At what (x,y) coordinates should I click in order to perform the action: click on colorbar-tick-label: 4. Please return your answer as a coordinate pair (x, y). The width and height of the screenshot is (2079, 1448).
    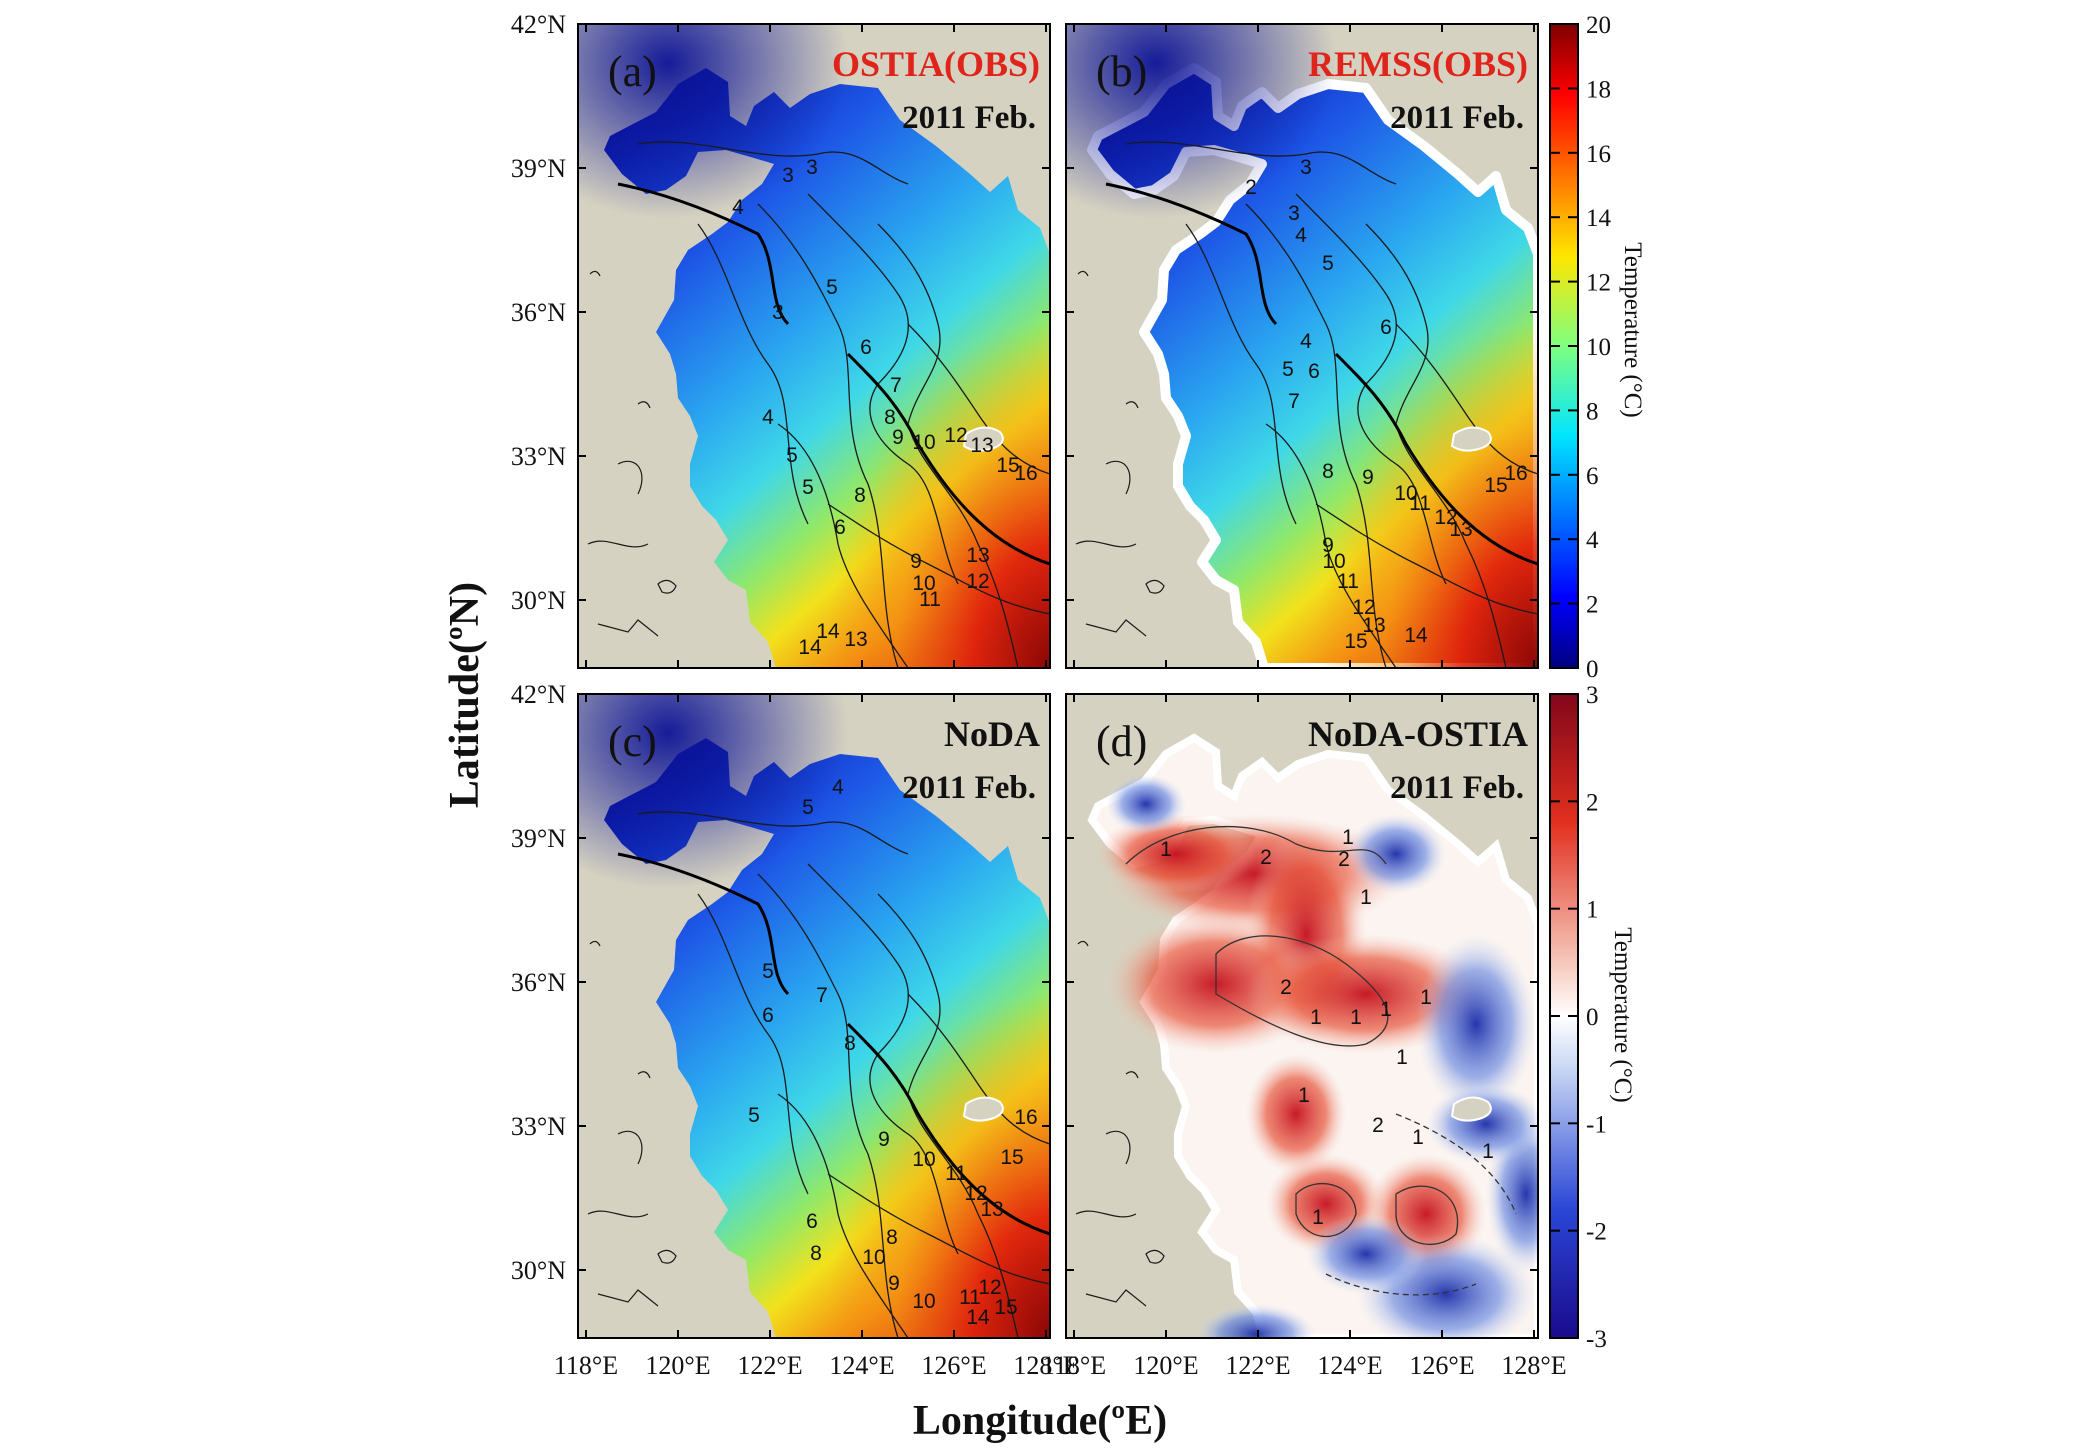
    Looking at the image, I should click on (1592, 540).